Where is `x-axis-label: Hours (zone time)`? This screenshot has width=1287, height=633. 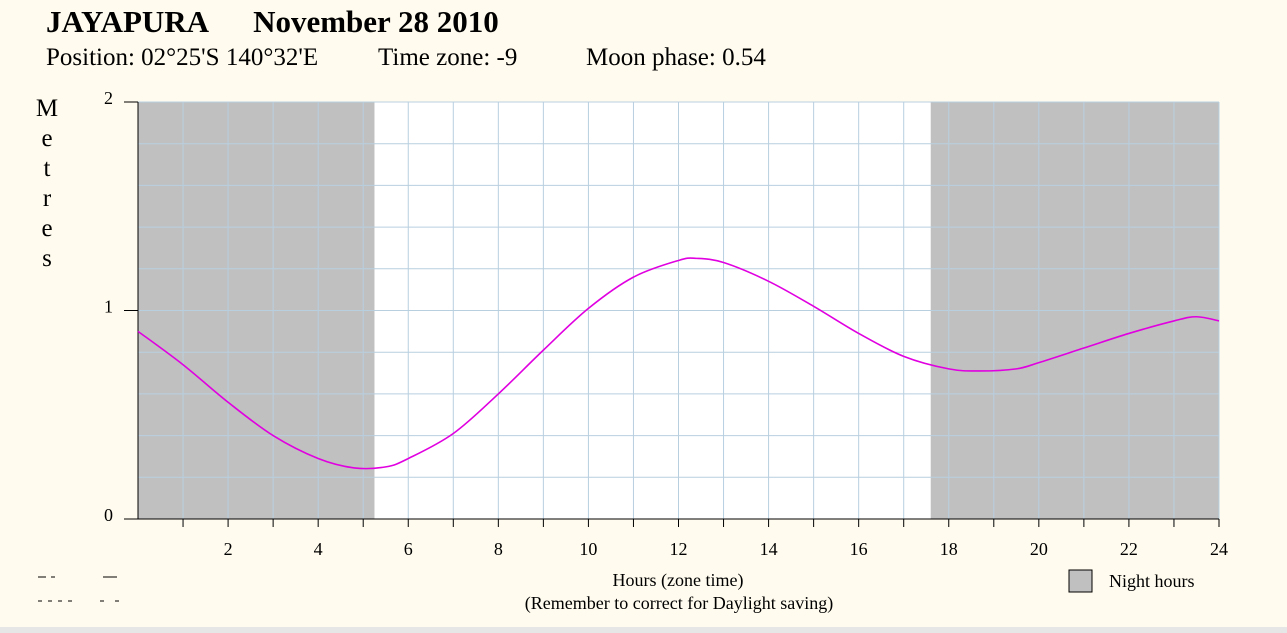
x-axis-label: Hours (zone time) is located at coordinates (678, 580).